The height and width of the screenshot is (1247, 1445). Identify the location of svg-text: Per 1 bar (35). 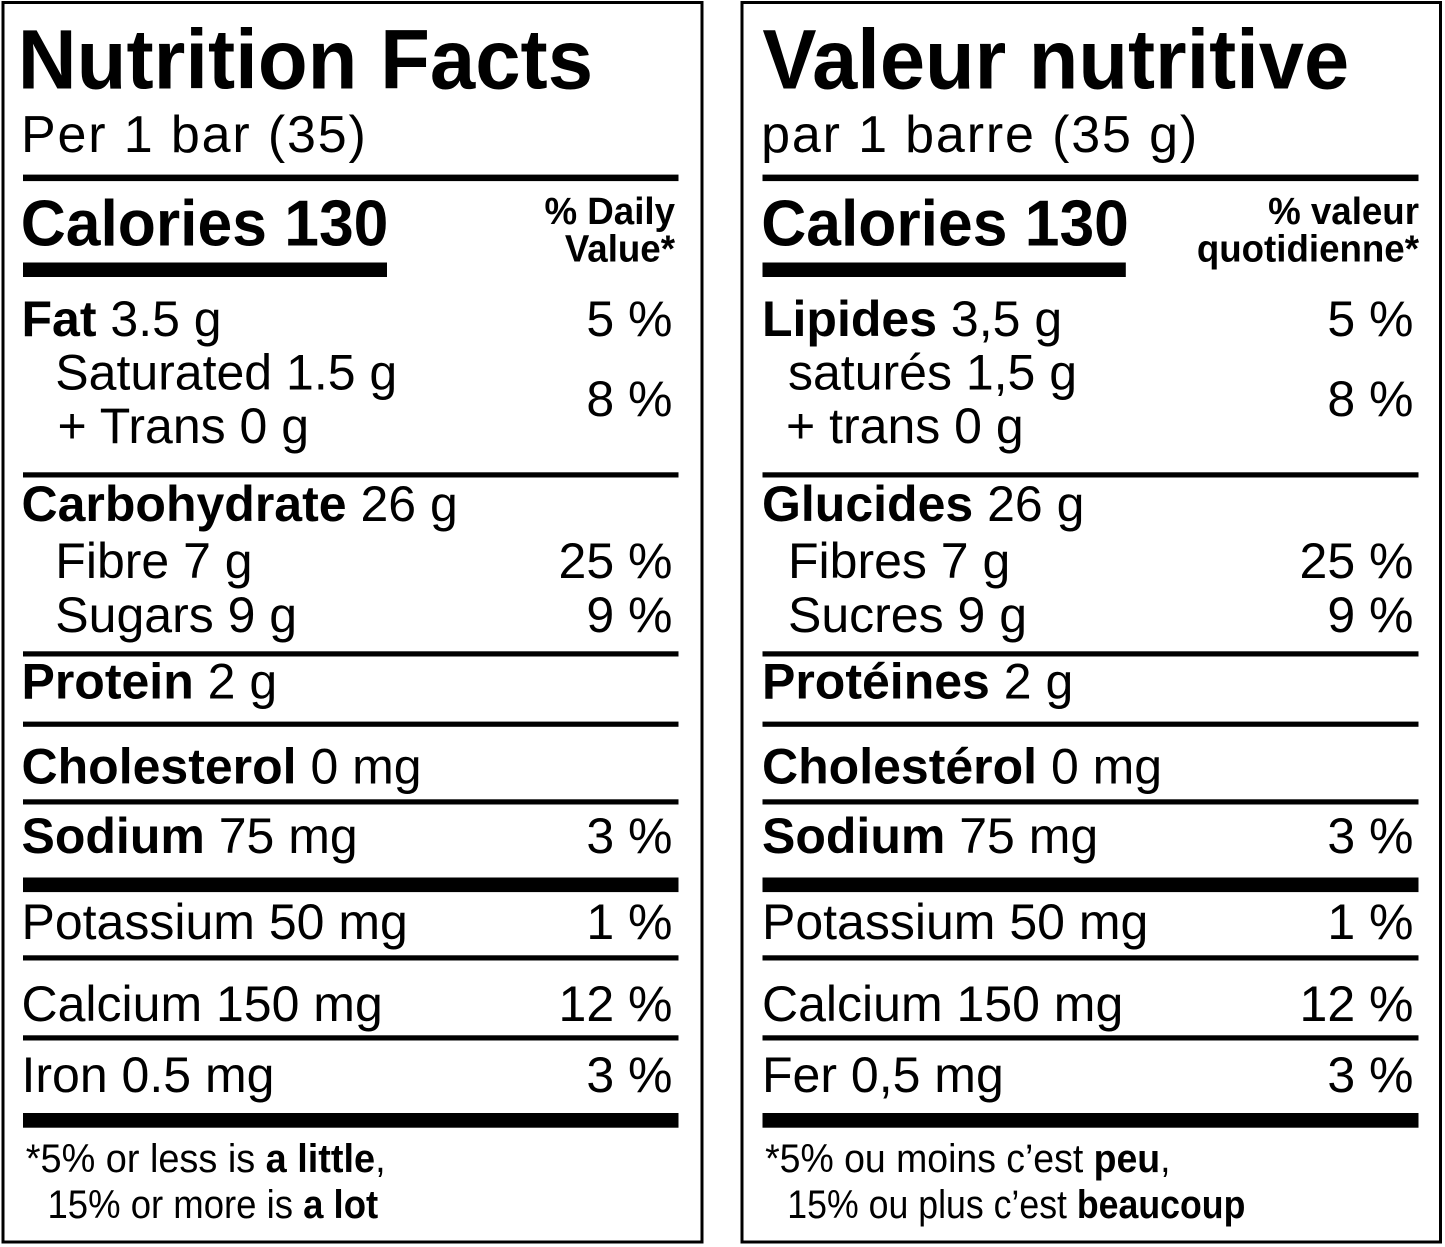
(194, 135).